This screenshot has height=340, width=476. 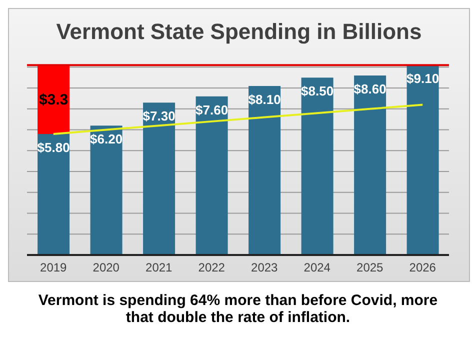 I want to click on x-tick-label: 2023, so click(x=264, y=267).